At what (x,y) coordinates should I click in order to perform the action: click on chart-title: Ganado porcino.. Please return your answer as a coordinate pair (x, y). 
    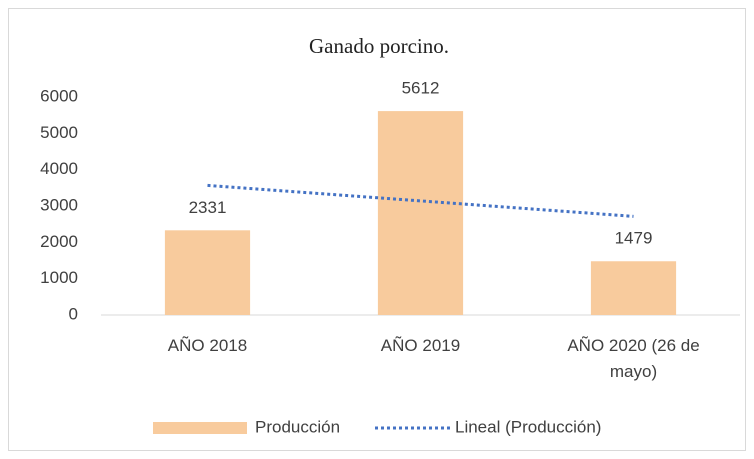
    Looking at the image, I should click on (379, 46).